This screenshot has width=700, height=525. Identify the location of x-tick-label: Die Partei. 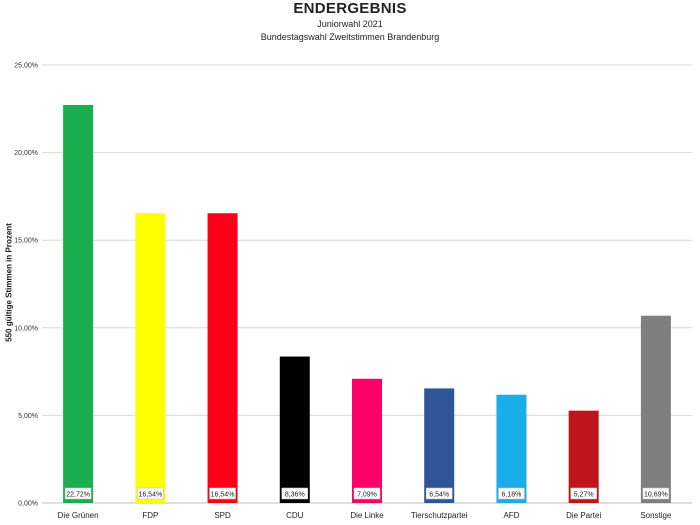
(583, 515).